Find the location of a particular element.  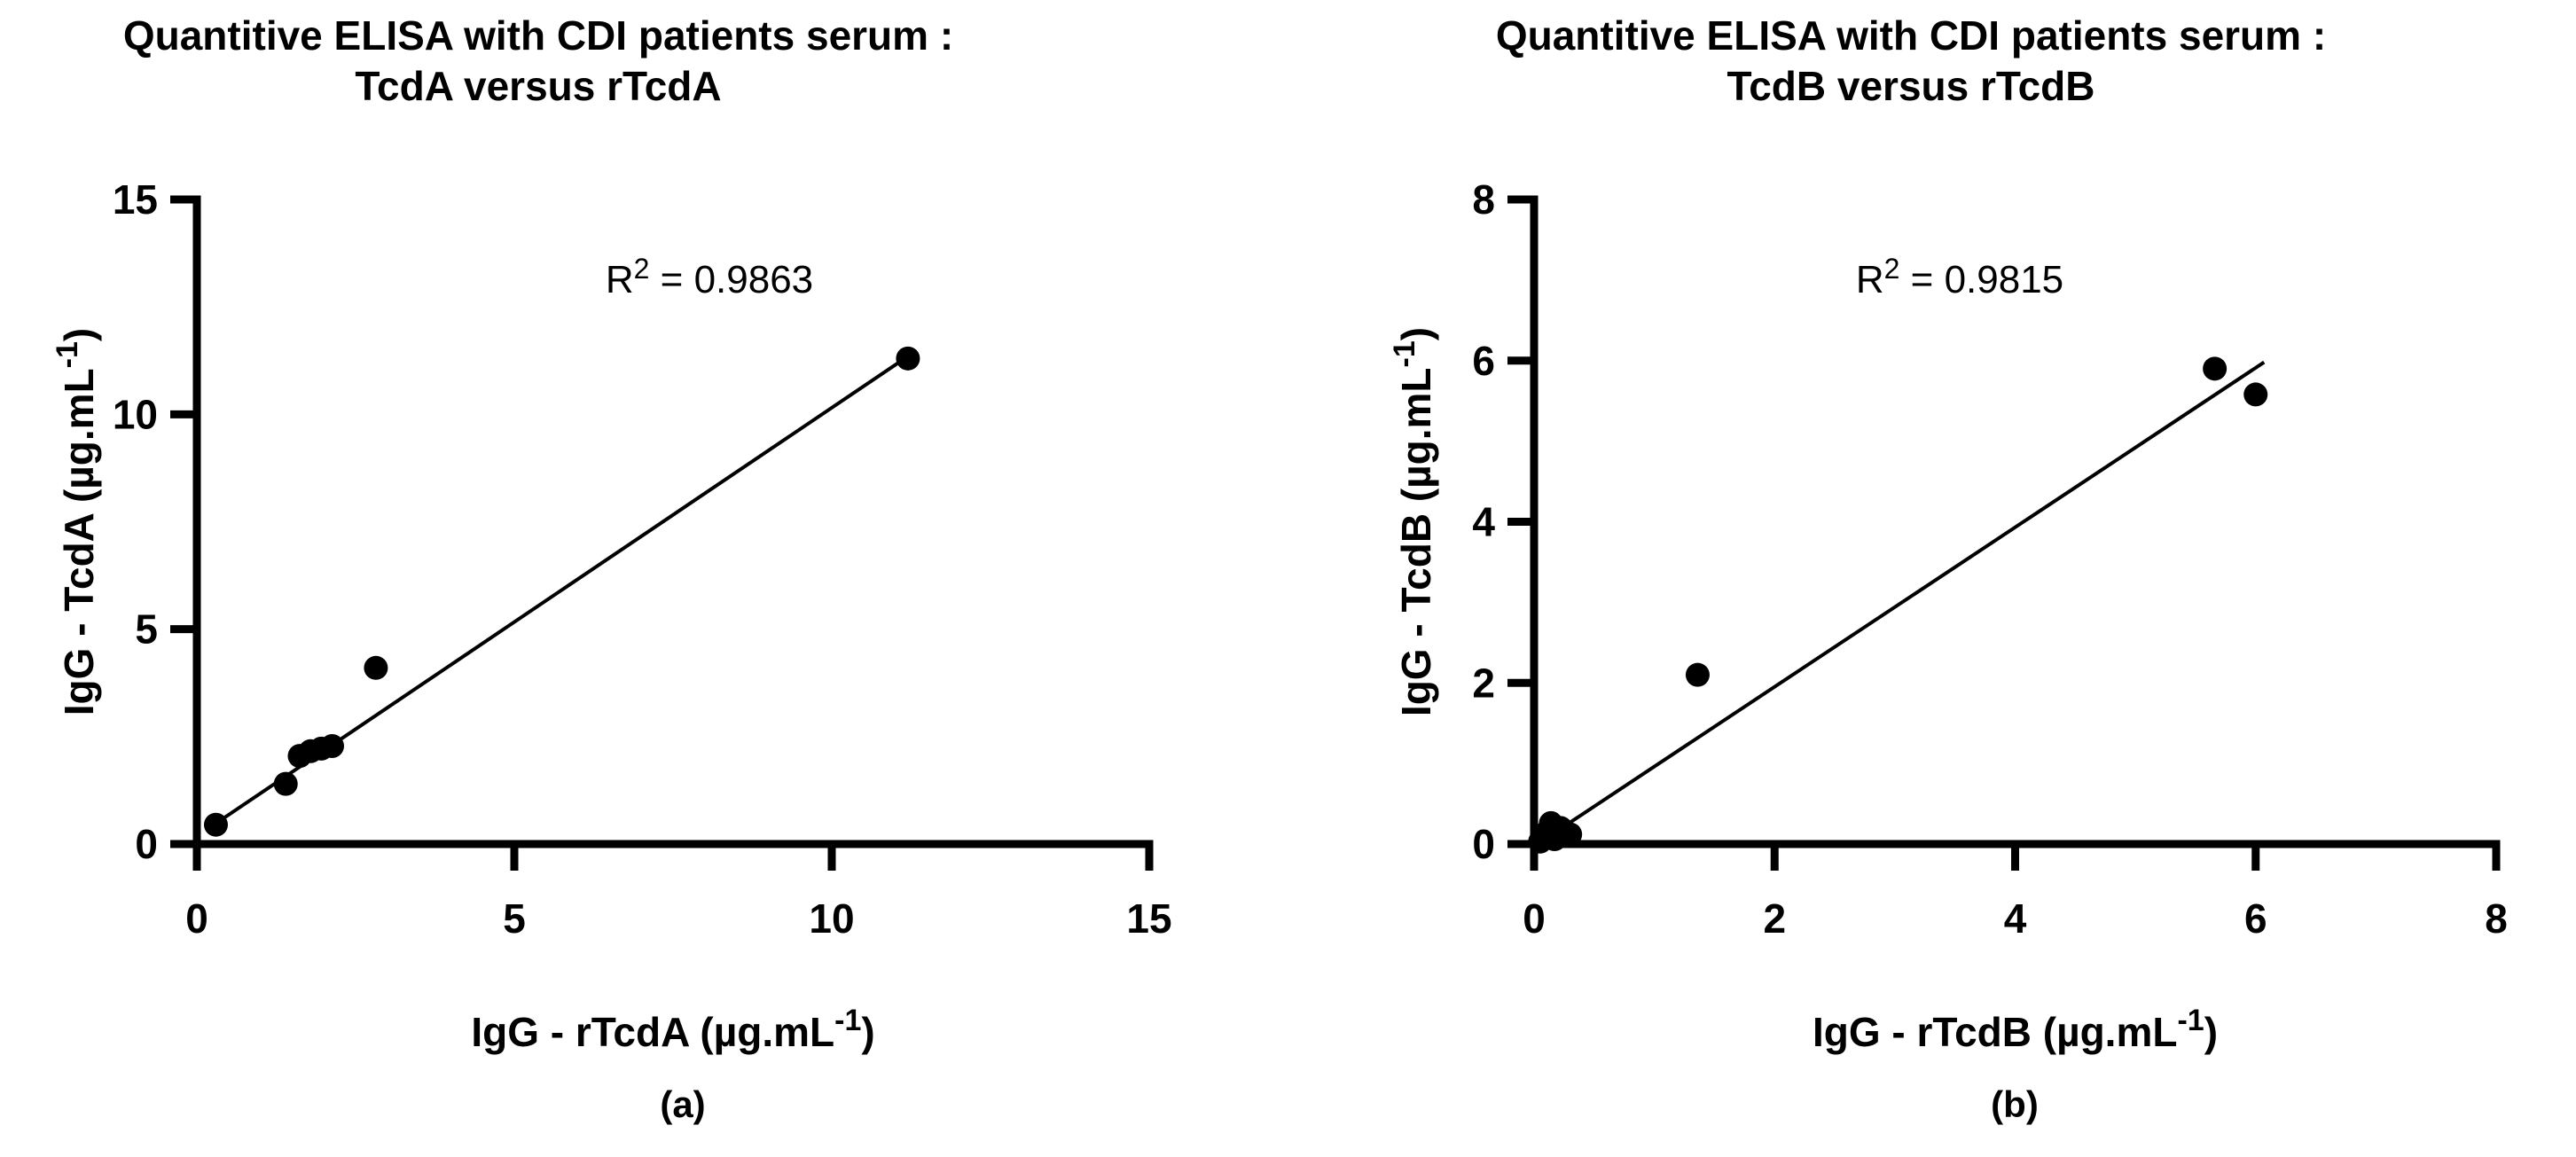

y-tick-label: 2 is located at coordinates (1483, 683).